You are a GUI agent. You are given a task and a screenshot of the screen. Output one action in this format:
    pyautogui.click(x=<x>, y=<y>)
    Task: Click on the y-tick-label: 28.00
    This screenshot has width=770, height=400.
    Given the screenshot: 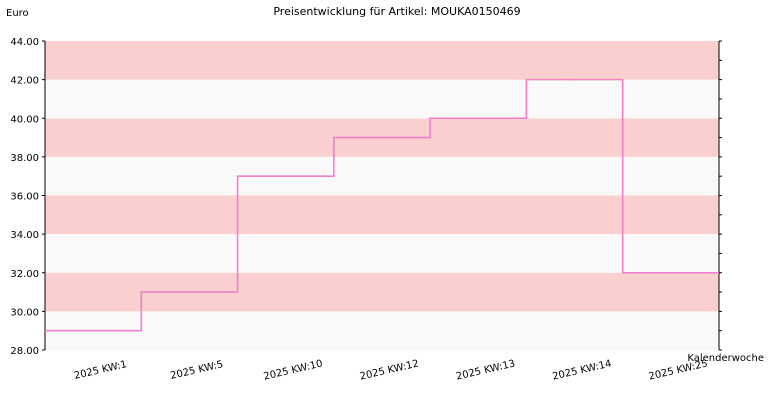 What is the action you would take?
    pyautogui.click(x=24, y=351)
    